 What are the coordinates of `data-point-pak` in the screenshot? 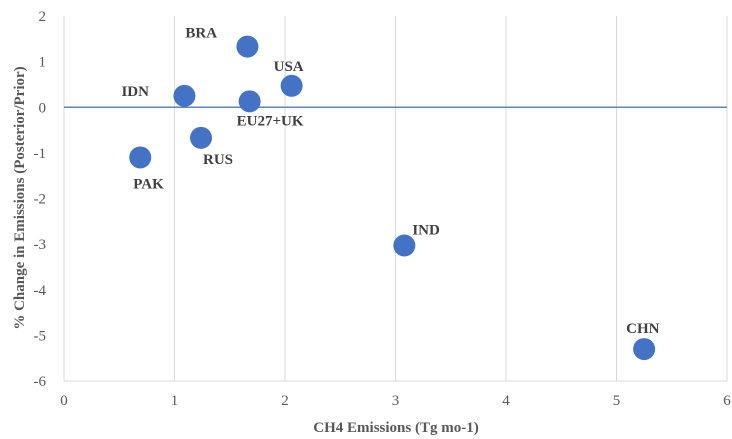 It's located at (140, 157).